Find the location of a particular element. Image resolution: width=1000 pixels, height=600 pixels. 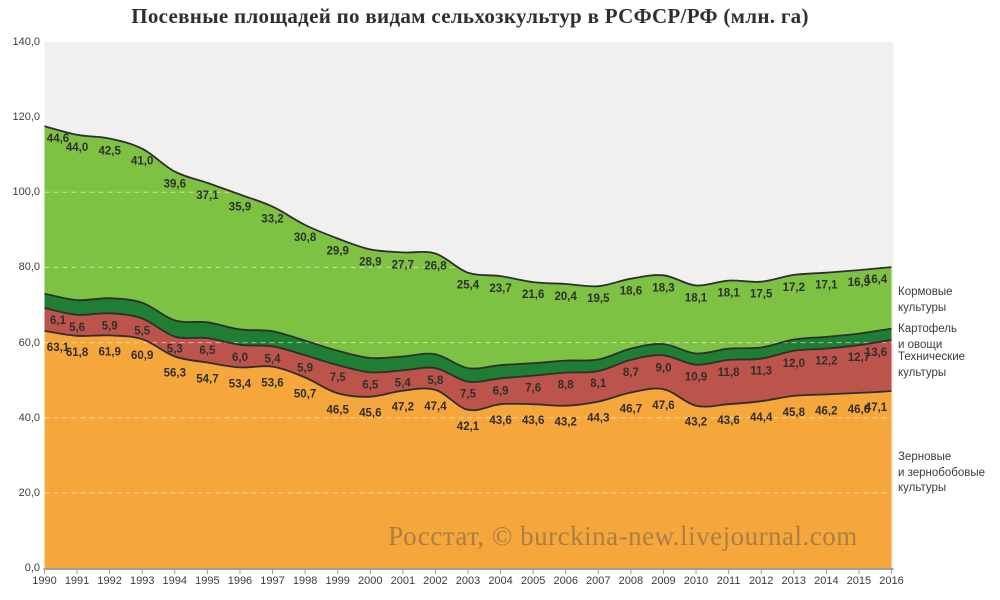

x-axis-label: 2011 is located at coordinates (728, 581).